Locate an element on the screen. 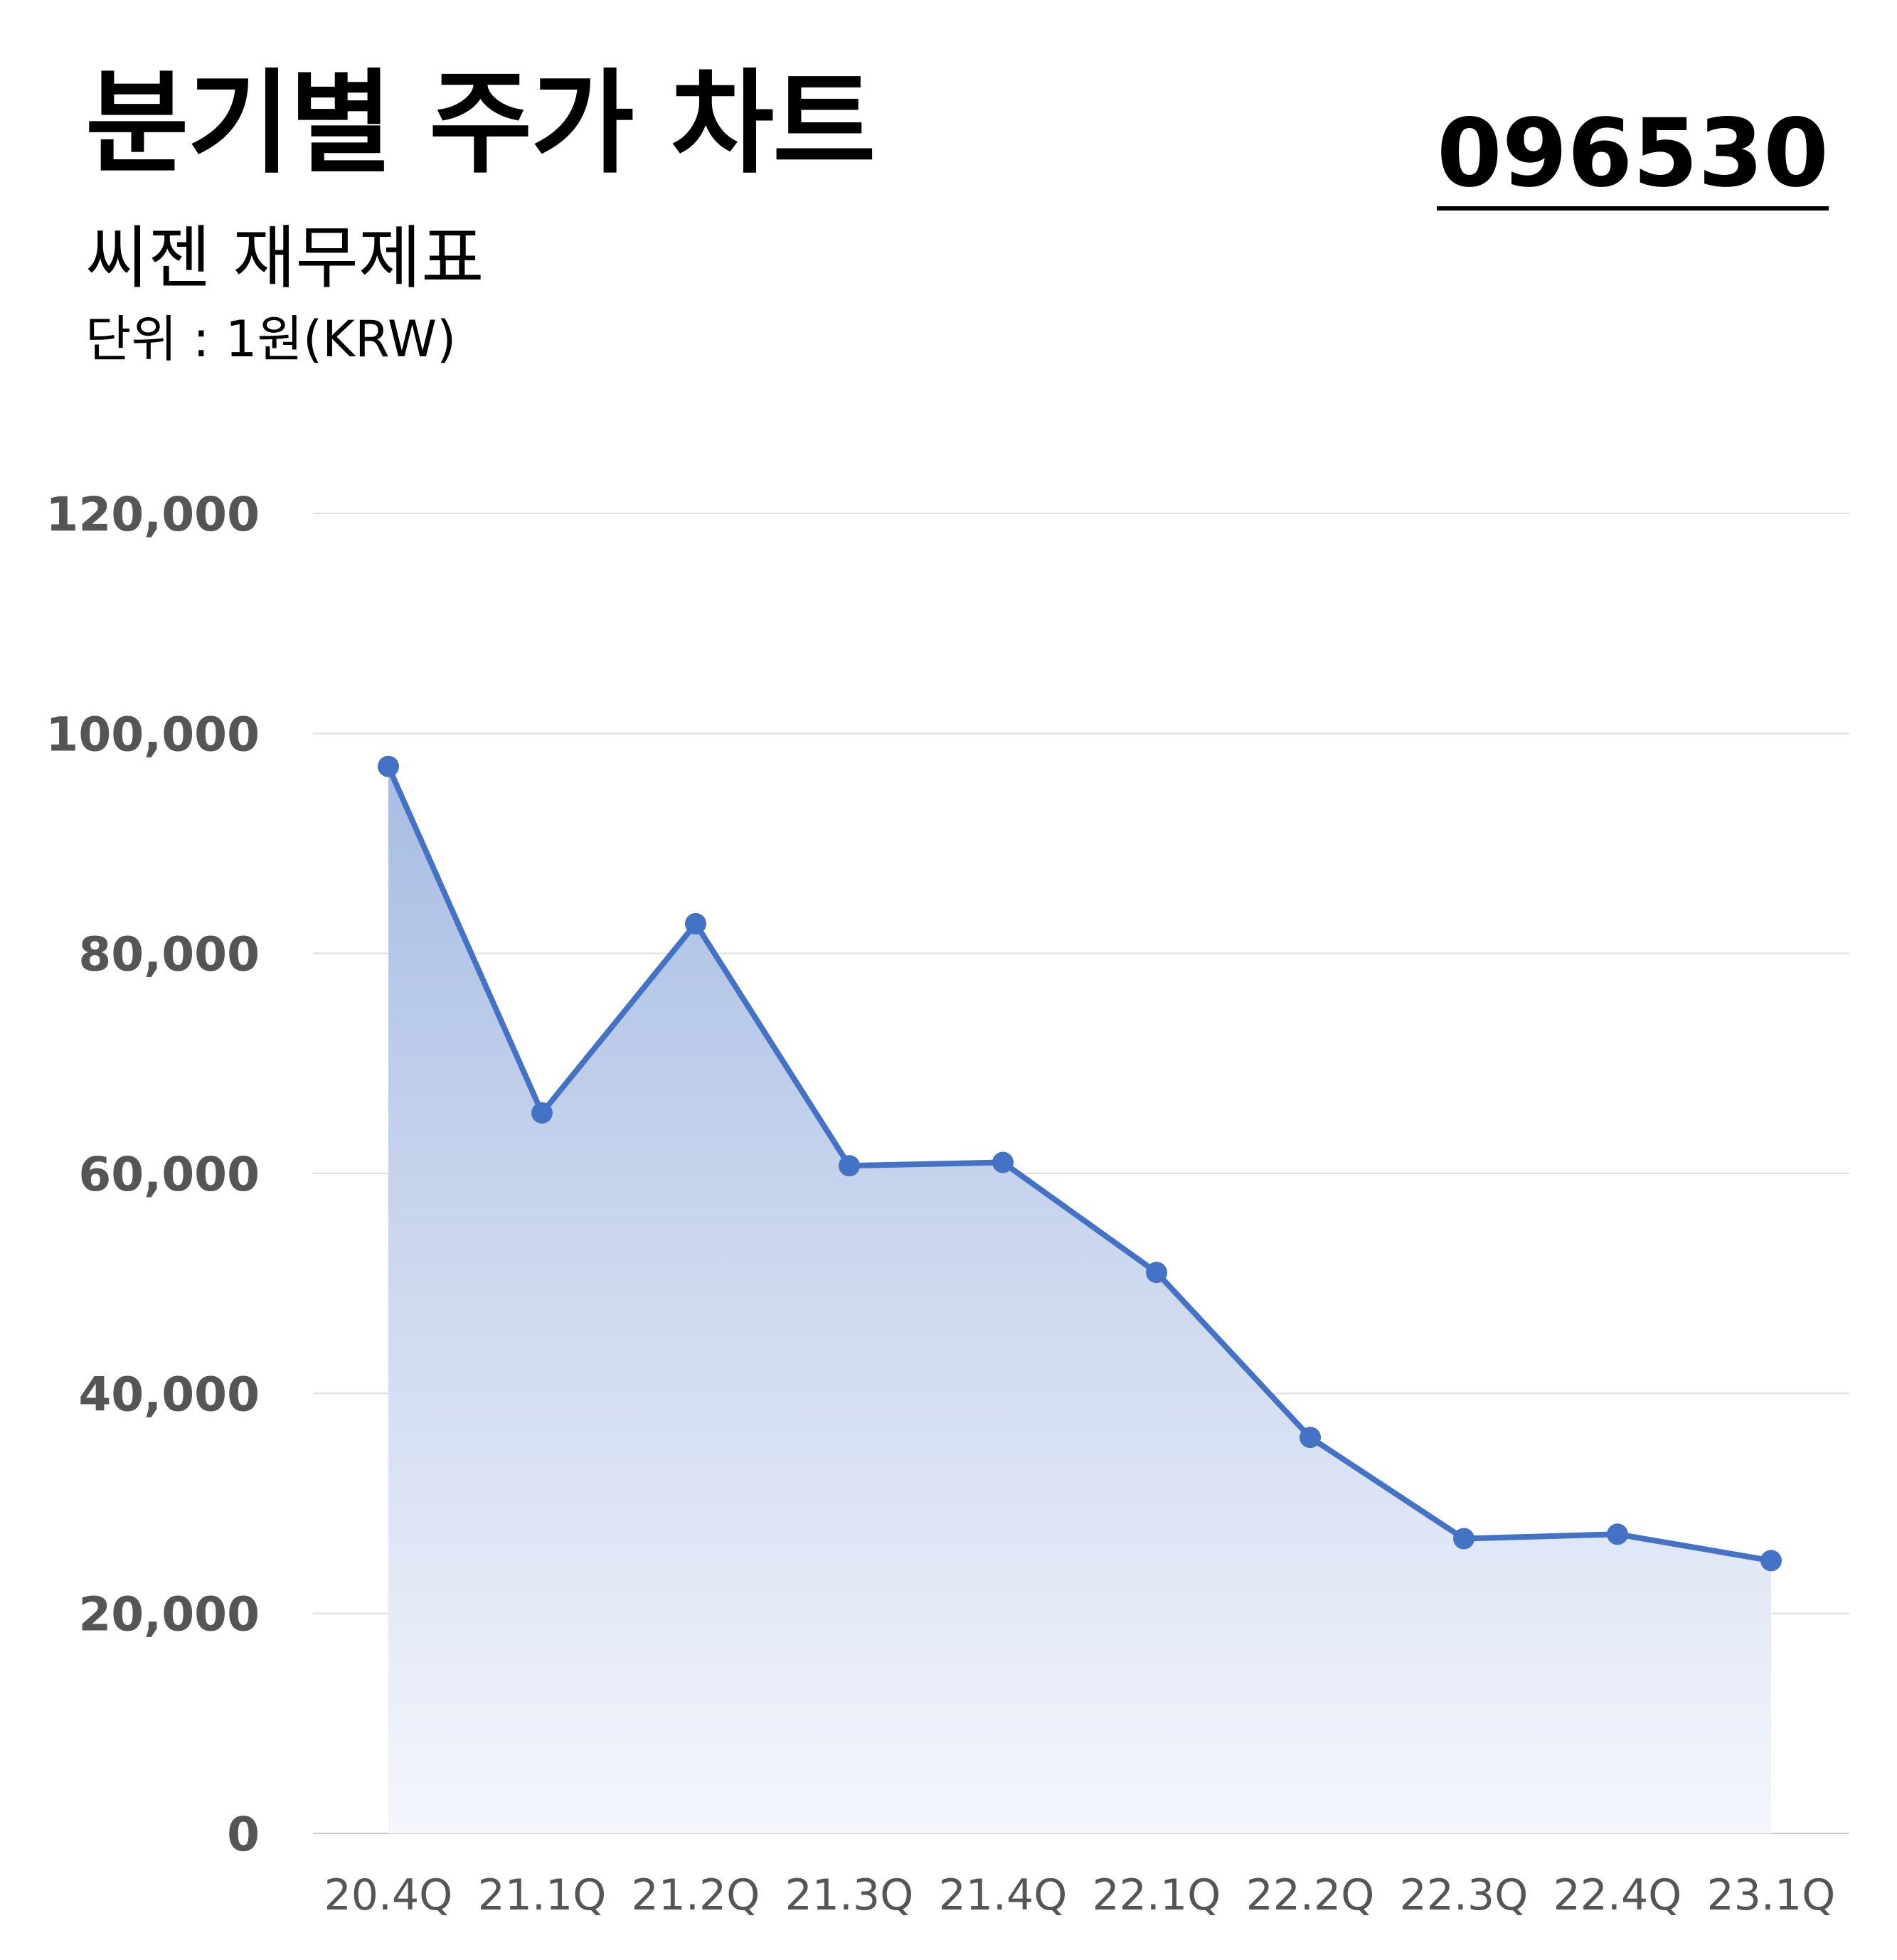 This screenshot has width=1897, height=1960. y-tick-label: 60,000 is located at coordinates (169, 1174).